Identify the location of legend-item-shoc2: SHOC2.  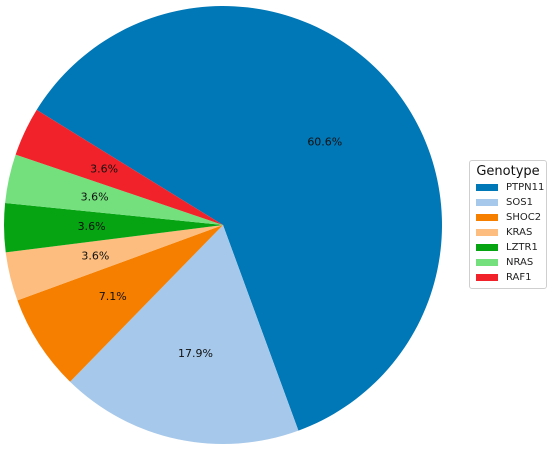
(511, 218).